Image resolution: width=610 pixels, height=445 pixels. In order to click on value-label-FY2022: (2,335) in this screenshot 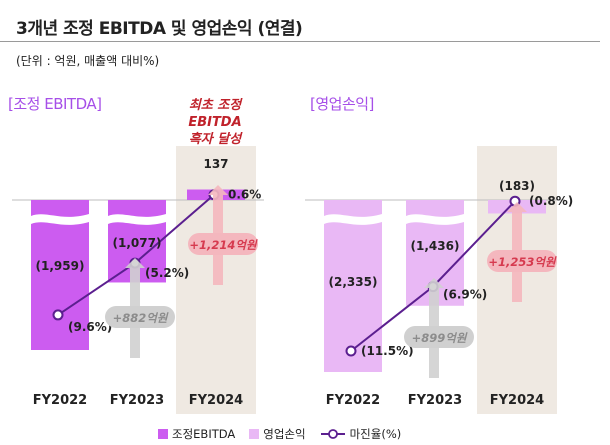, I will do `click(353, 282)`.